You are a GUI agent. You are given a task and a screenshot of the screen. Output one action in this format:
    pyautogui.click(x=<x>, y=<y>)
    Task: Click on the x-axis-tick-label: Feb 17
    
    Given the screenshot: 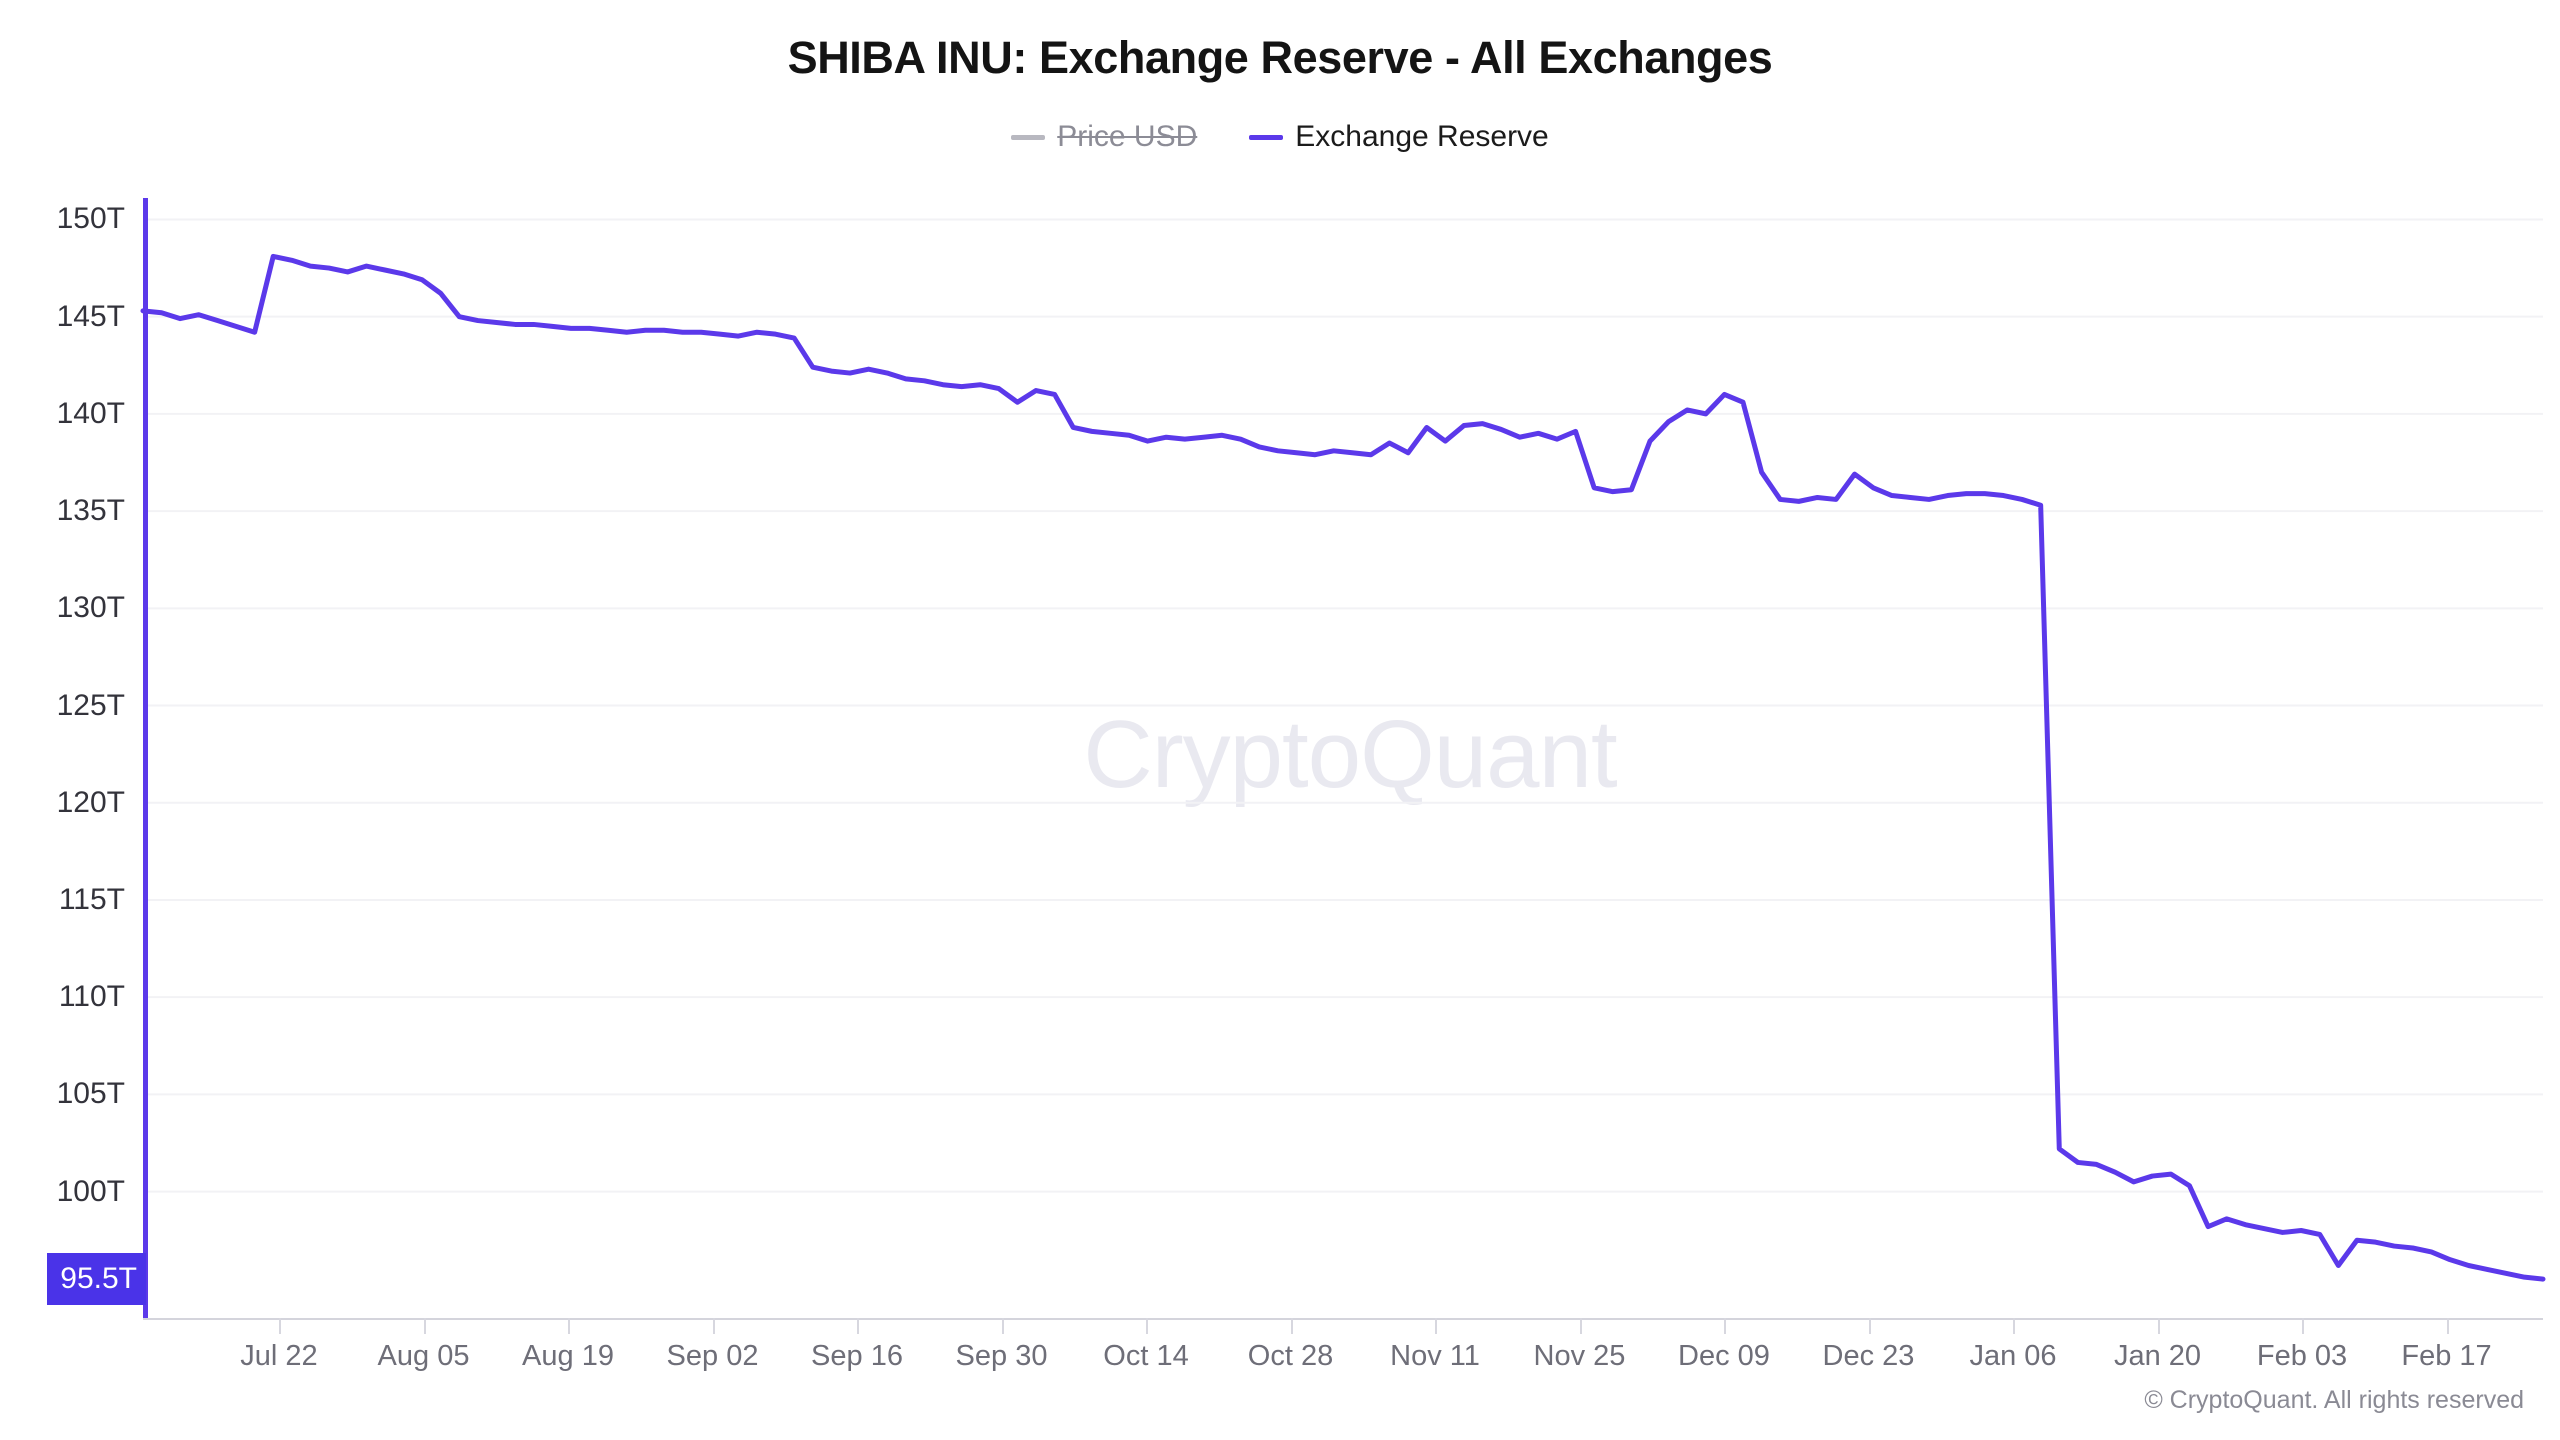 What is the action you would take?
    pyautogui.click(x=2446, y=1356)
    